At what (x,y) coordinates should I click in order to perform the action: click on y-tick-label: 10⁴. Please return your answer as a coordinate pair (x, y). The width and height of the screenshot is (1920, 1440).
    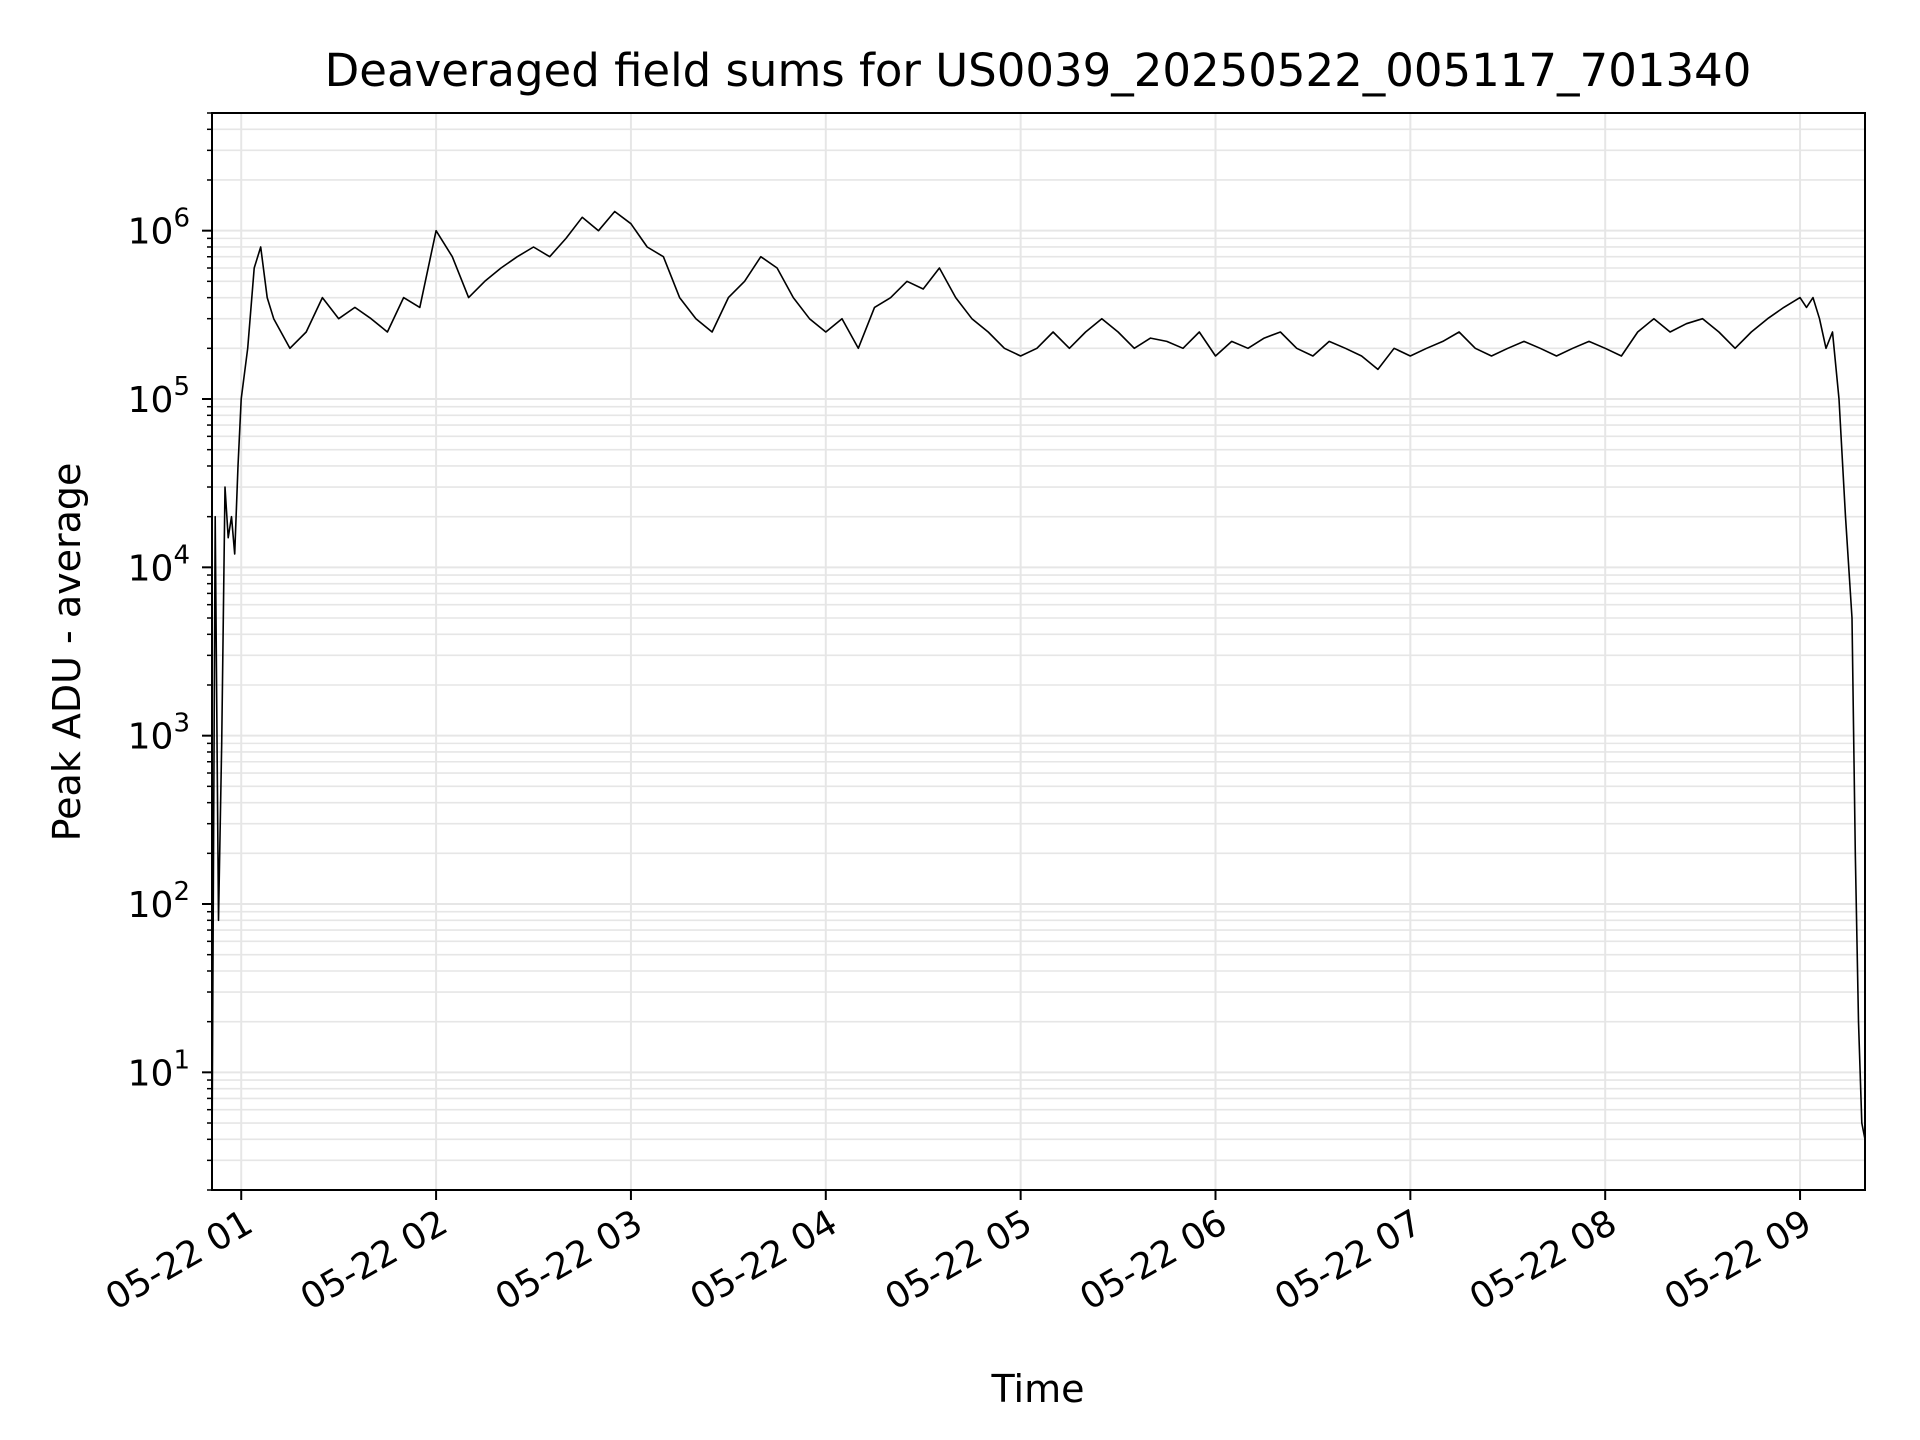
    Looking at the image, I should click on (159, 564).